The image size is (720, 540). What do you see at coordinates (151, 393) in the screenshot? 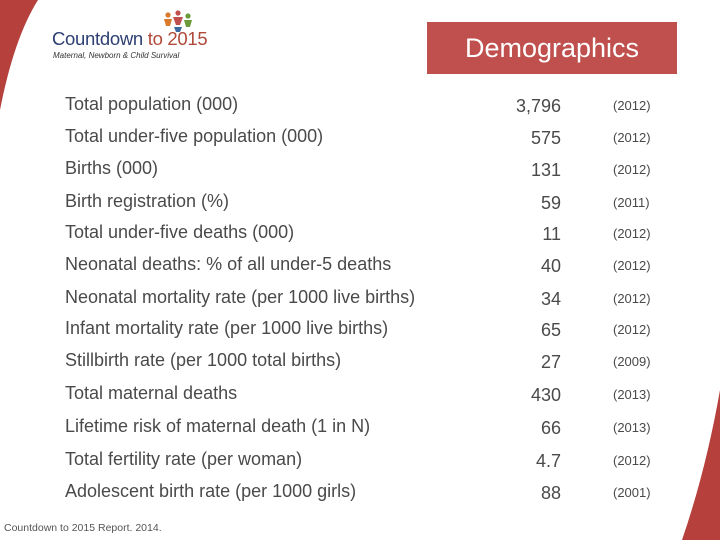
I see `row-label: Total maternal deaths` at bounding box center [151, 393].